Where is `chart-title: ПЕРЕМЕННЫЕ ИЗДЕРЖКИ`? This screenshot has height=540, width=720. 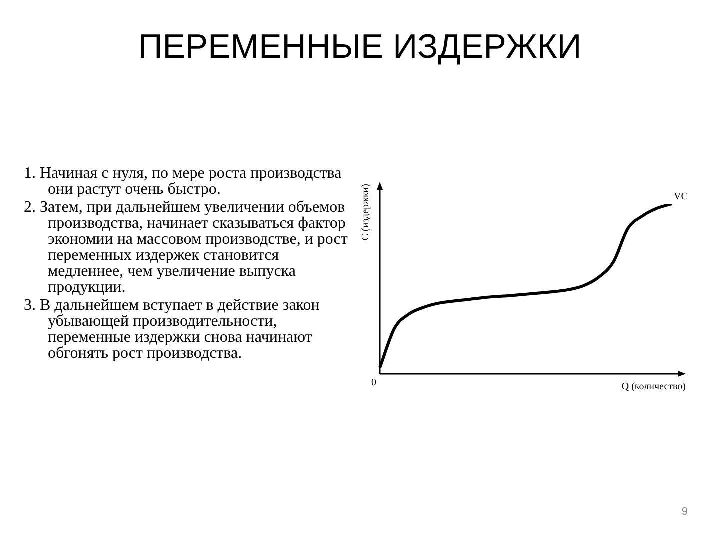
chart-title: ПЕРЕМЕННЫЕ ИЗДЕРЖКИ is located at coordinates (360, 47).